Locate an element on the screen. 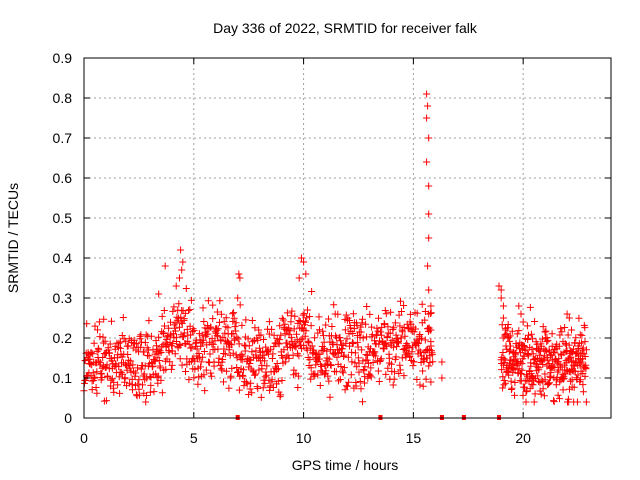 This screenshot has width=640, height=480. y-tick-label: 0.5 is located at coordinates (63, 218).